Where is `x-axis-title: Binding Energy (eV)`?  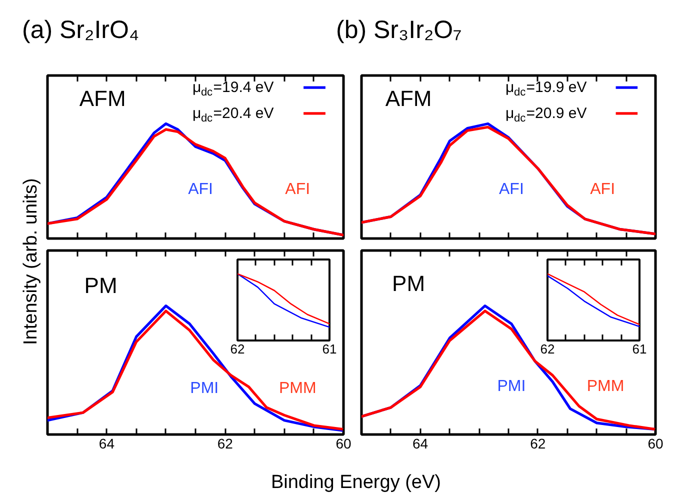 x-axis-title: Binding Energy (eV) is located at coordinates (356, 483).